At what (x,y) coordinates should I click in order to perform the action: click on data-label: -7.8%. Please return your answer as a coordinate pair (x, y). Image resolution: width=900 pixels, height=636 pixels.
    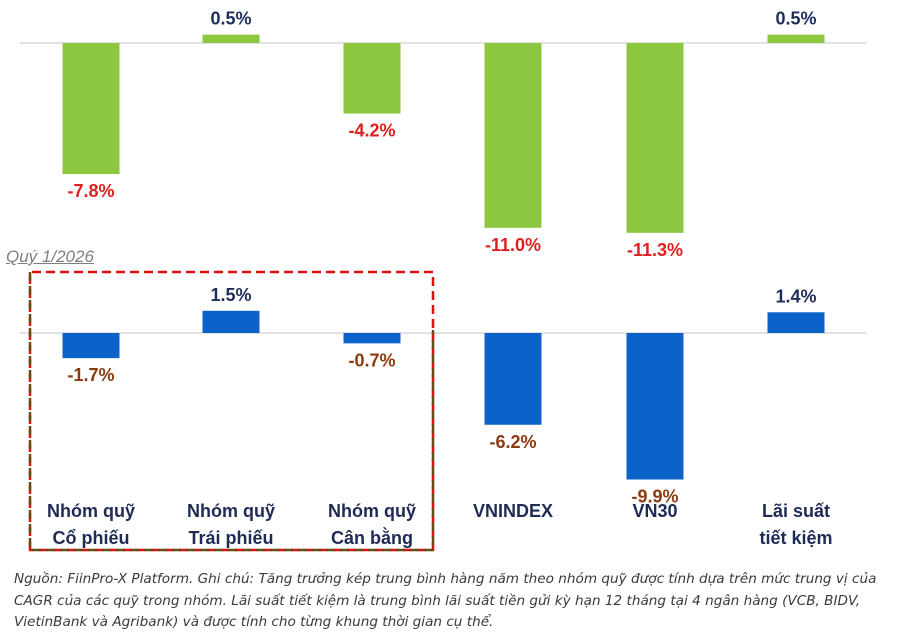
    Looking at the image, I should click on (90, 191).